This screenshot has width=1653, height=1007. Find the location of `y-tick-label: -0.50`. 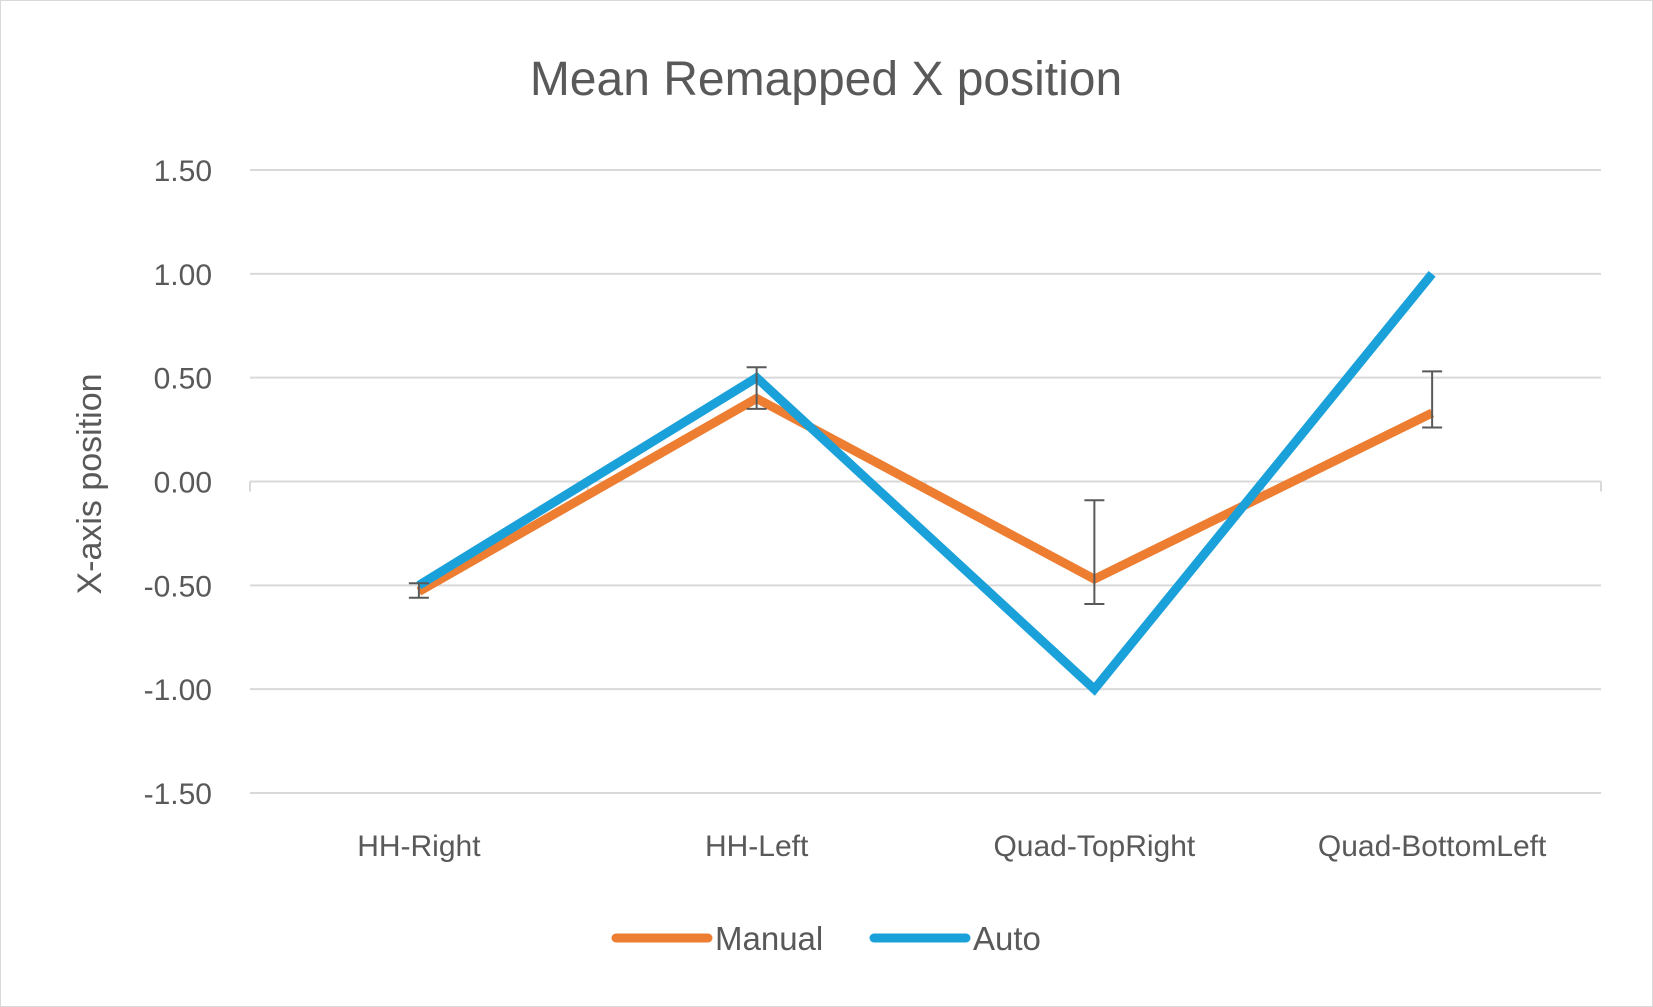

y-tick-label: -0.50 is located at coordinates (178, 586).